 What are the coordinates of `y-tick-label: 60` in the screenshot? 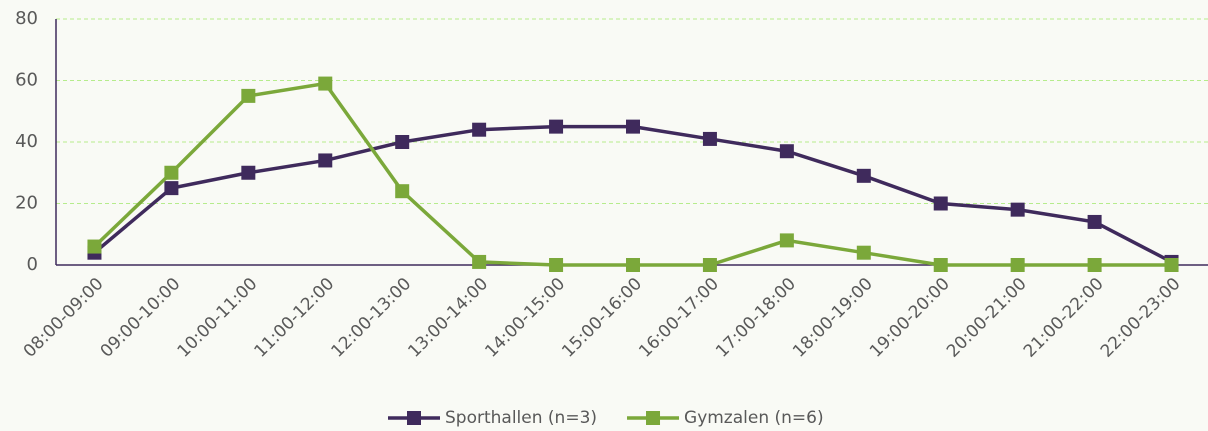 It's located at (26, 80).